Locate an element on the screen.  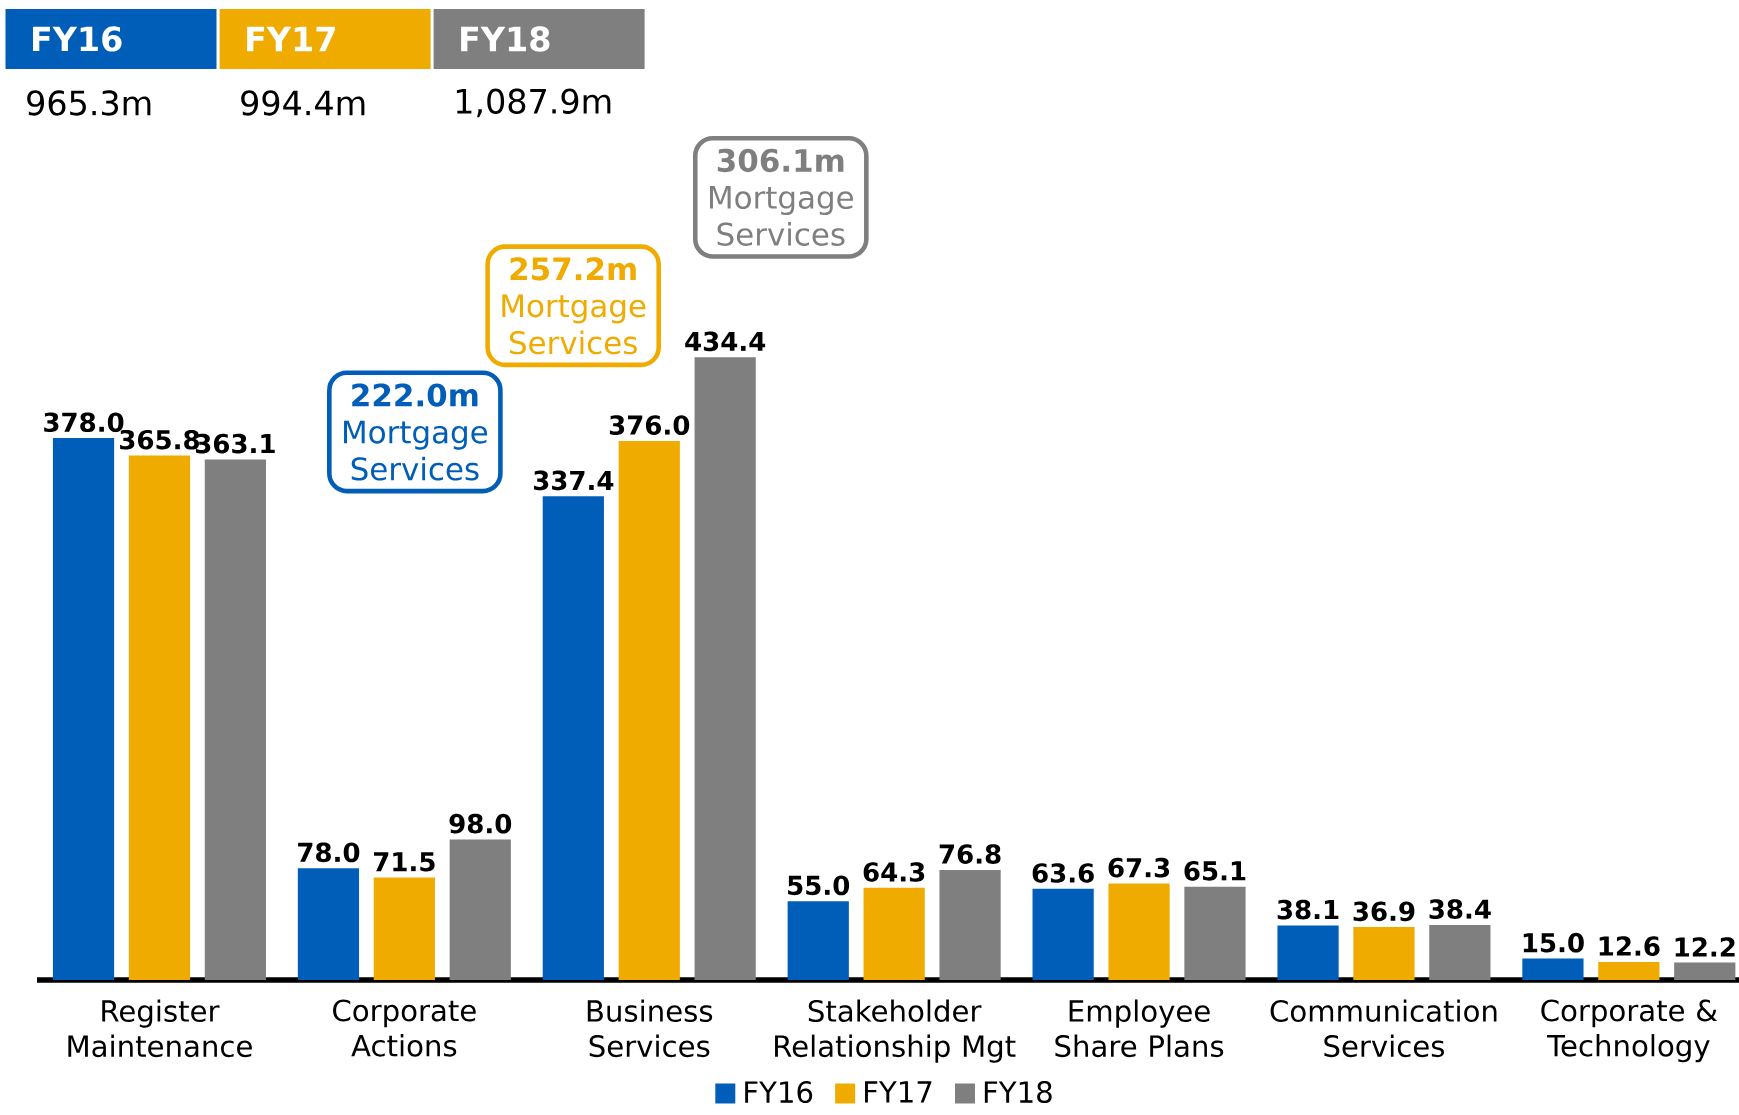
text: FY17 is located at coordinates (291, 39).